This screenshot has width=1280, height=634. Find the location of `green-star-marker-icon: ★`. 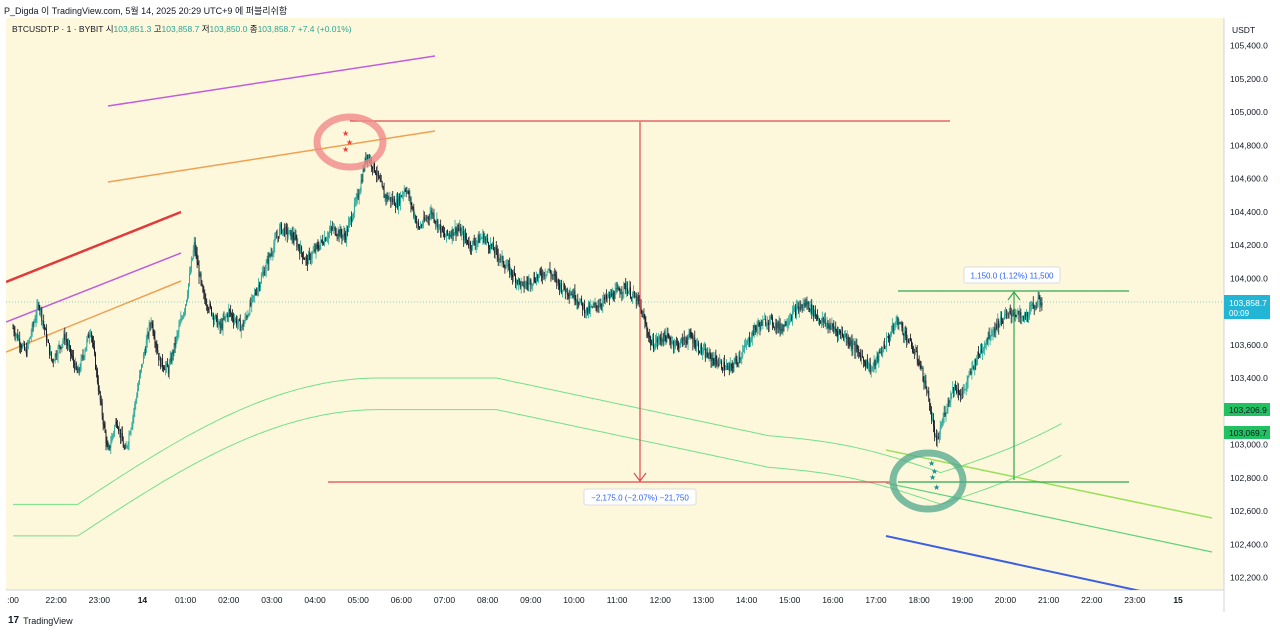

green-star-marker-icon: ★ is located at coordinates (936, 487).